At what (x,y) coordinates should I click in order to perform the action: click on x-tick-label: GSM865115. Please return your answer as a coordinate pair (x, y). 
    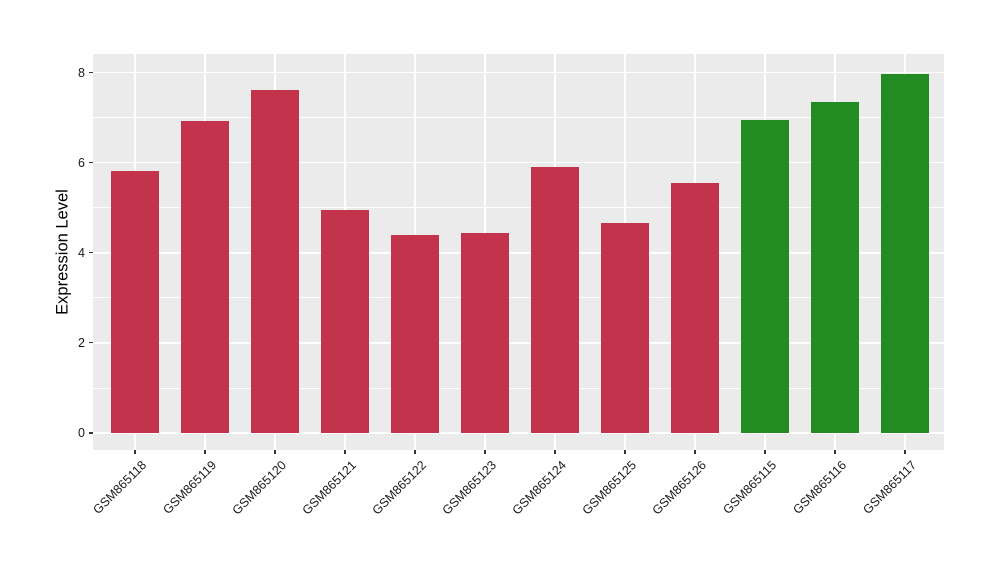
    Looking at the image, I should click on (749, 487).